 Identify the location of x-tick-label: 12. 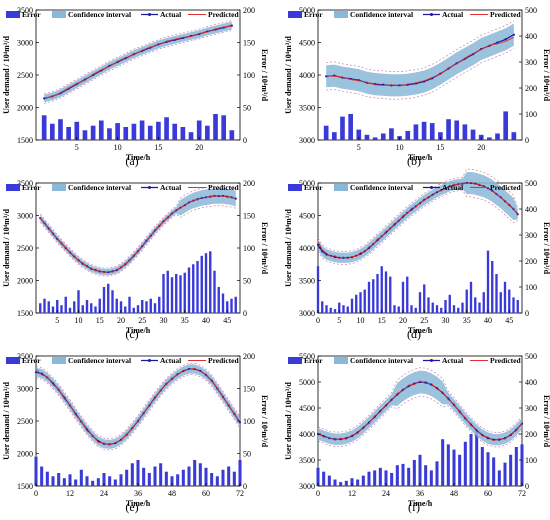
(352, 493).